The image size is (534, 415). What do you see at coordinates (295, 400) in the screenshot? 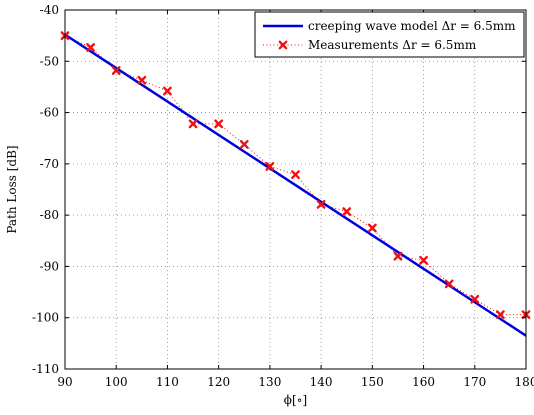
I see `x-axis-label: ϕ[∘]` at bounding box center [295, 400].